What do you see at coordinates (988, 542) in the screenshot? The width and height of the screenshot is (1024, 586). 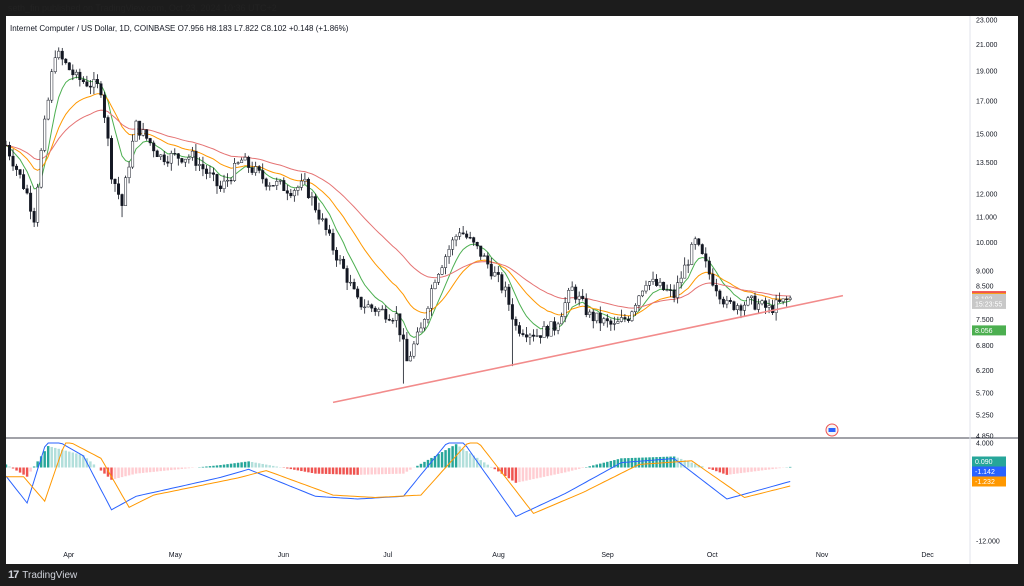 I see `macd-tick-label: -12.000` at bounding box center [988, 542].